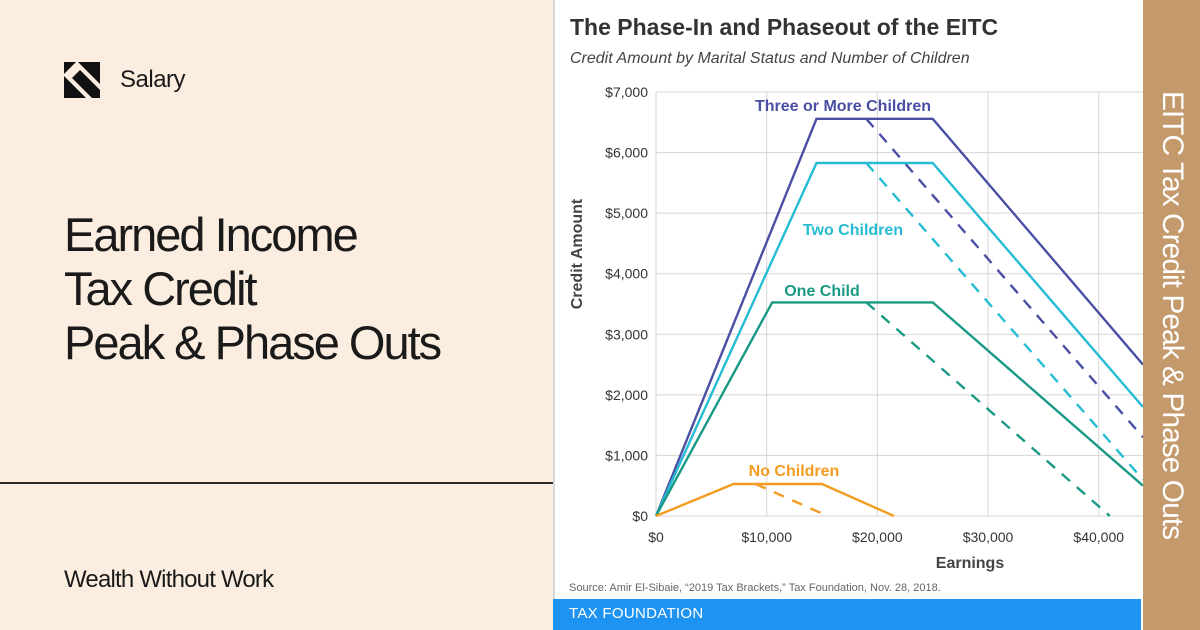 This screenshot has width=1200, height=630. What do you see at coordinates (626, 334) in the screenshot?
I see `y-tick-label: $3,000` at bounding box center [626, 334].